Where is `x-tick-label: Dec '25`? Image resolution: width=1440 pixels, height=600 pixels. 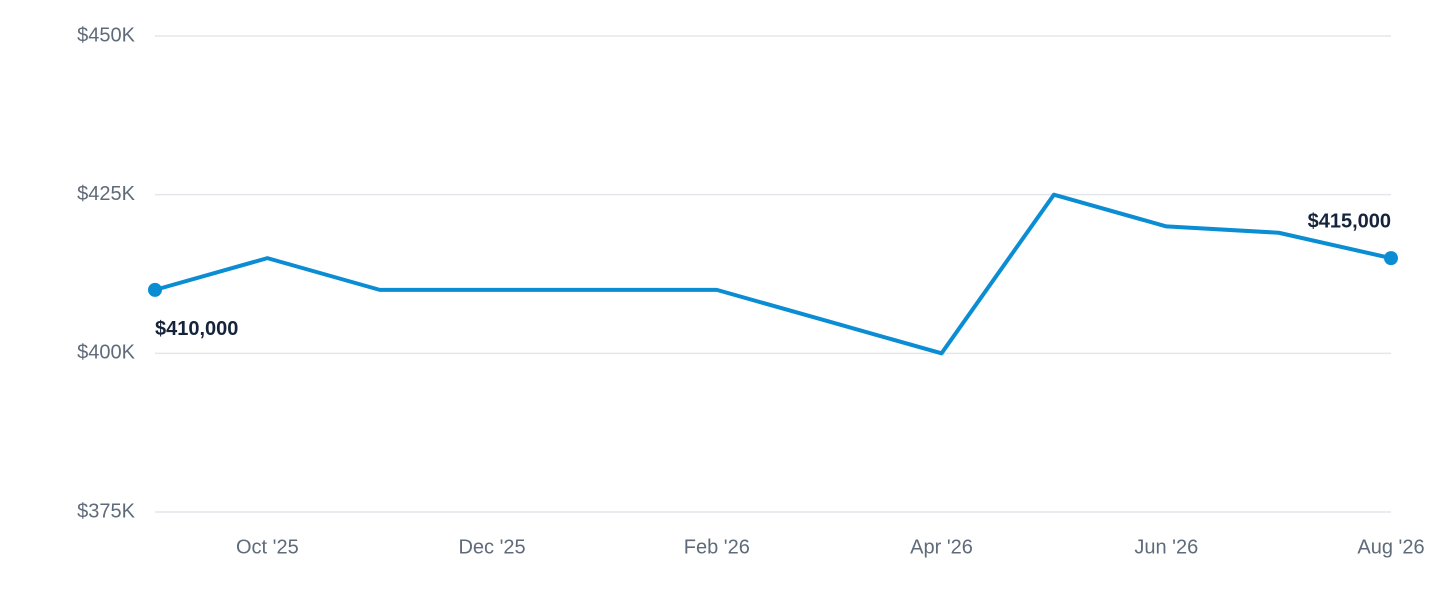 x-tick-label: Dec '25 is located at coordinates (491, 547).